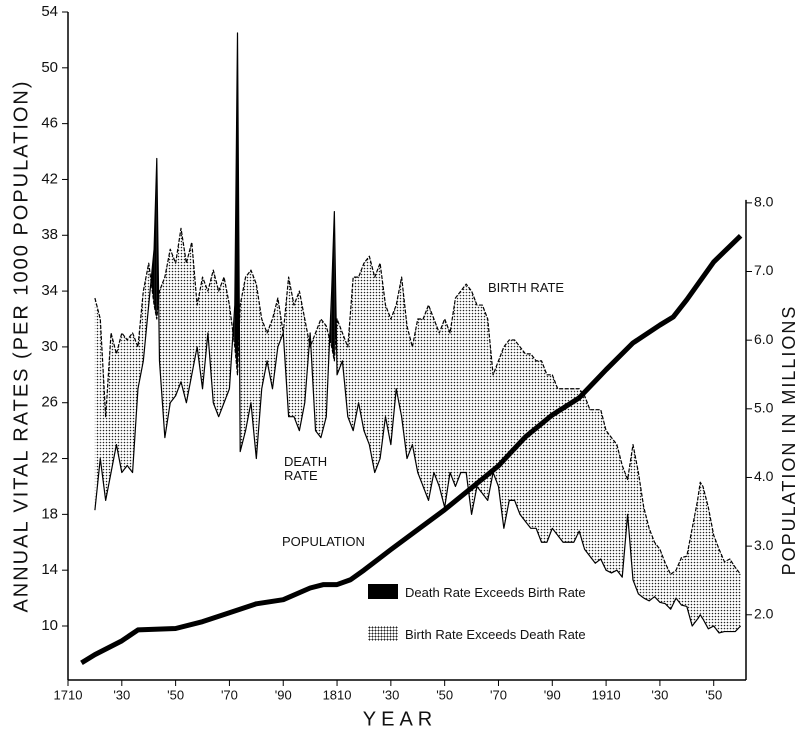  What do you see at coordinates (764, 613) in the screenshot?
I see `y2-tick-label: 2.0` at bounding box center [764, 613].